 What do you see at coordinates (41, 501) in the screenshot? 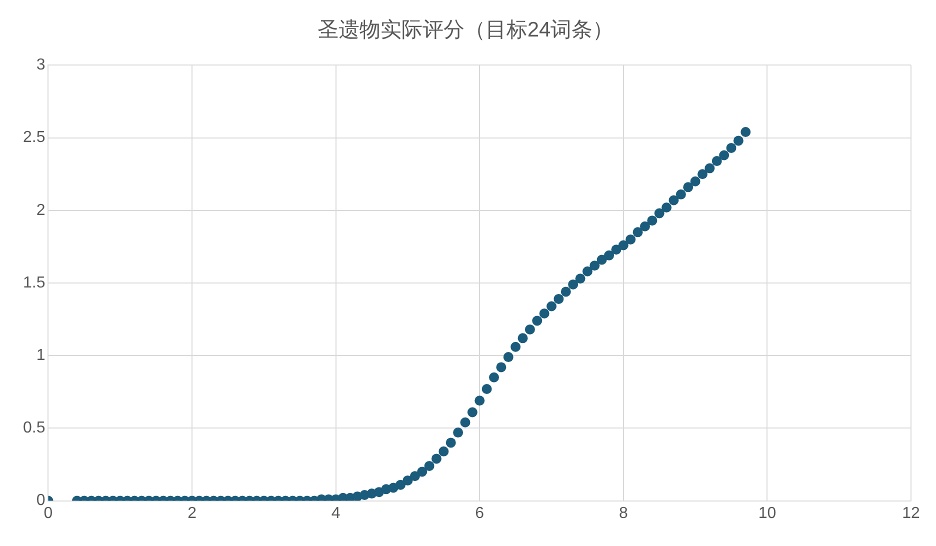
I see `y-tick-label: 0` at bounding box center [41, 501].